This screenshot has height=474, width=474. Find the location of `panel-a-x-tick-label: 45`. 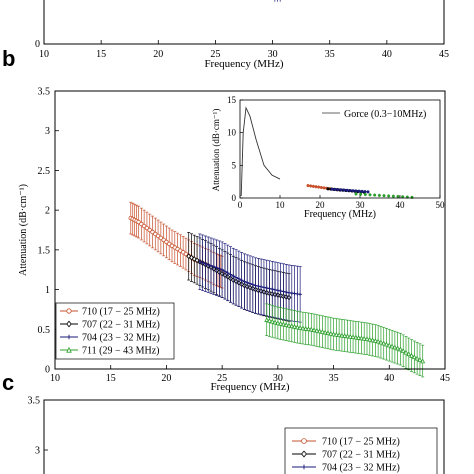

panel-a-x-tick-label: 45 is located at coordinates (444, 54).